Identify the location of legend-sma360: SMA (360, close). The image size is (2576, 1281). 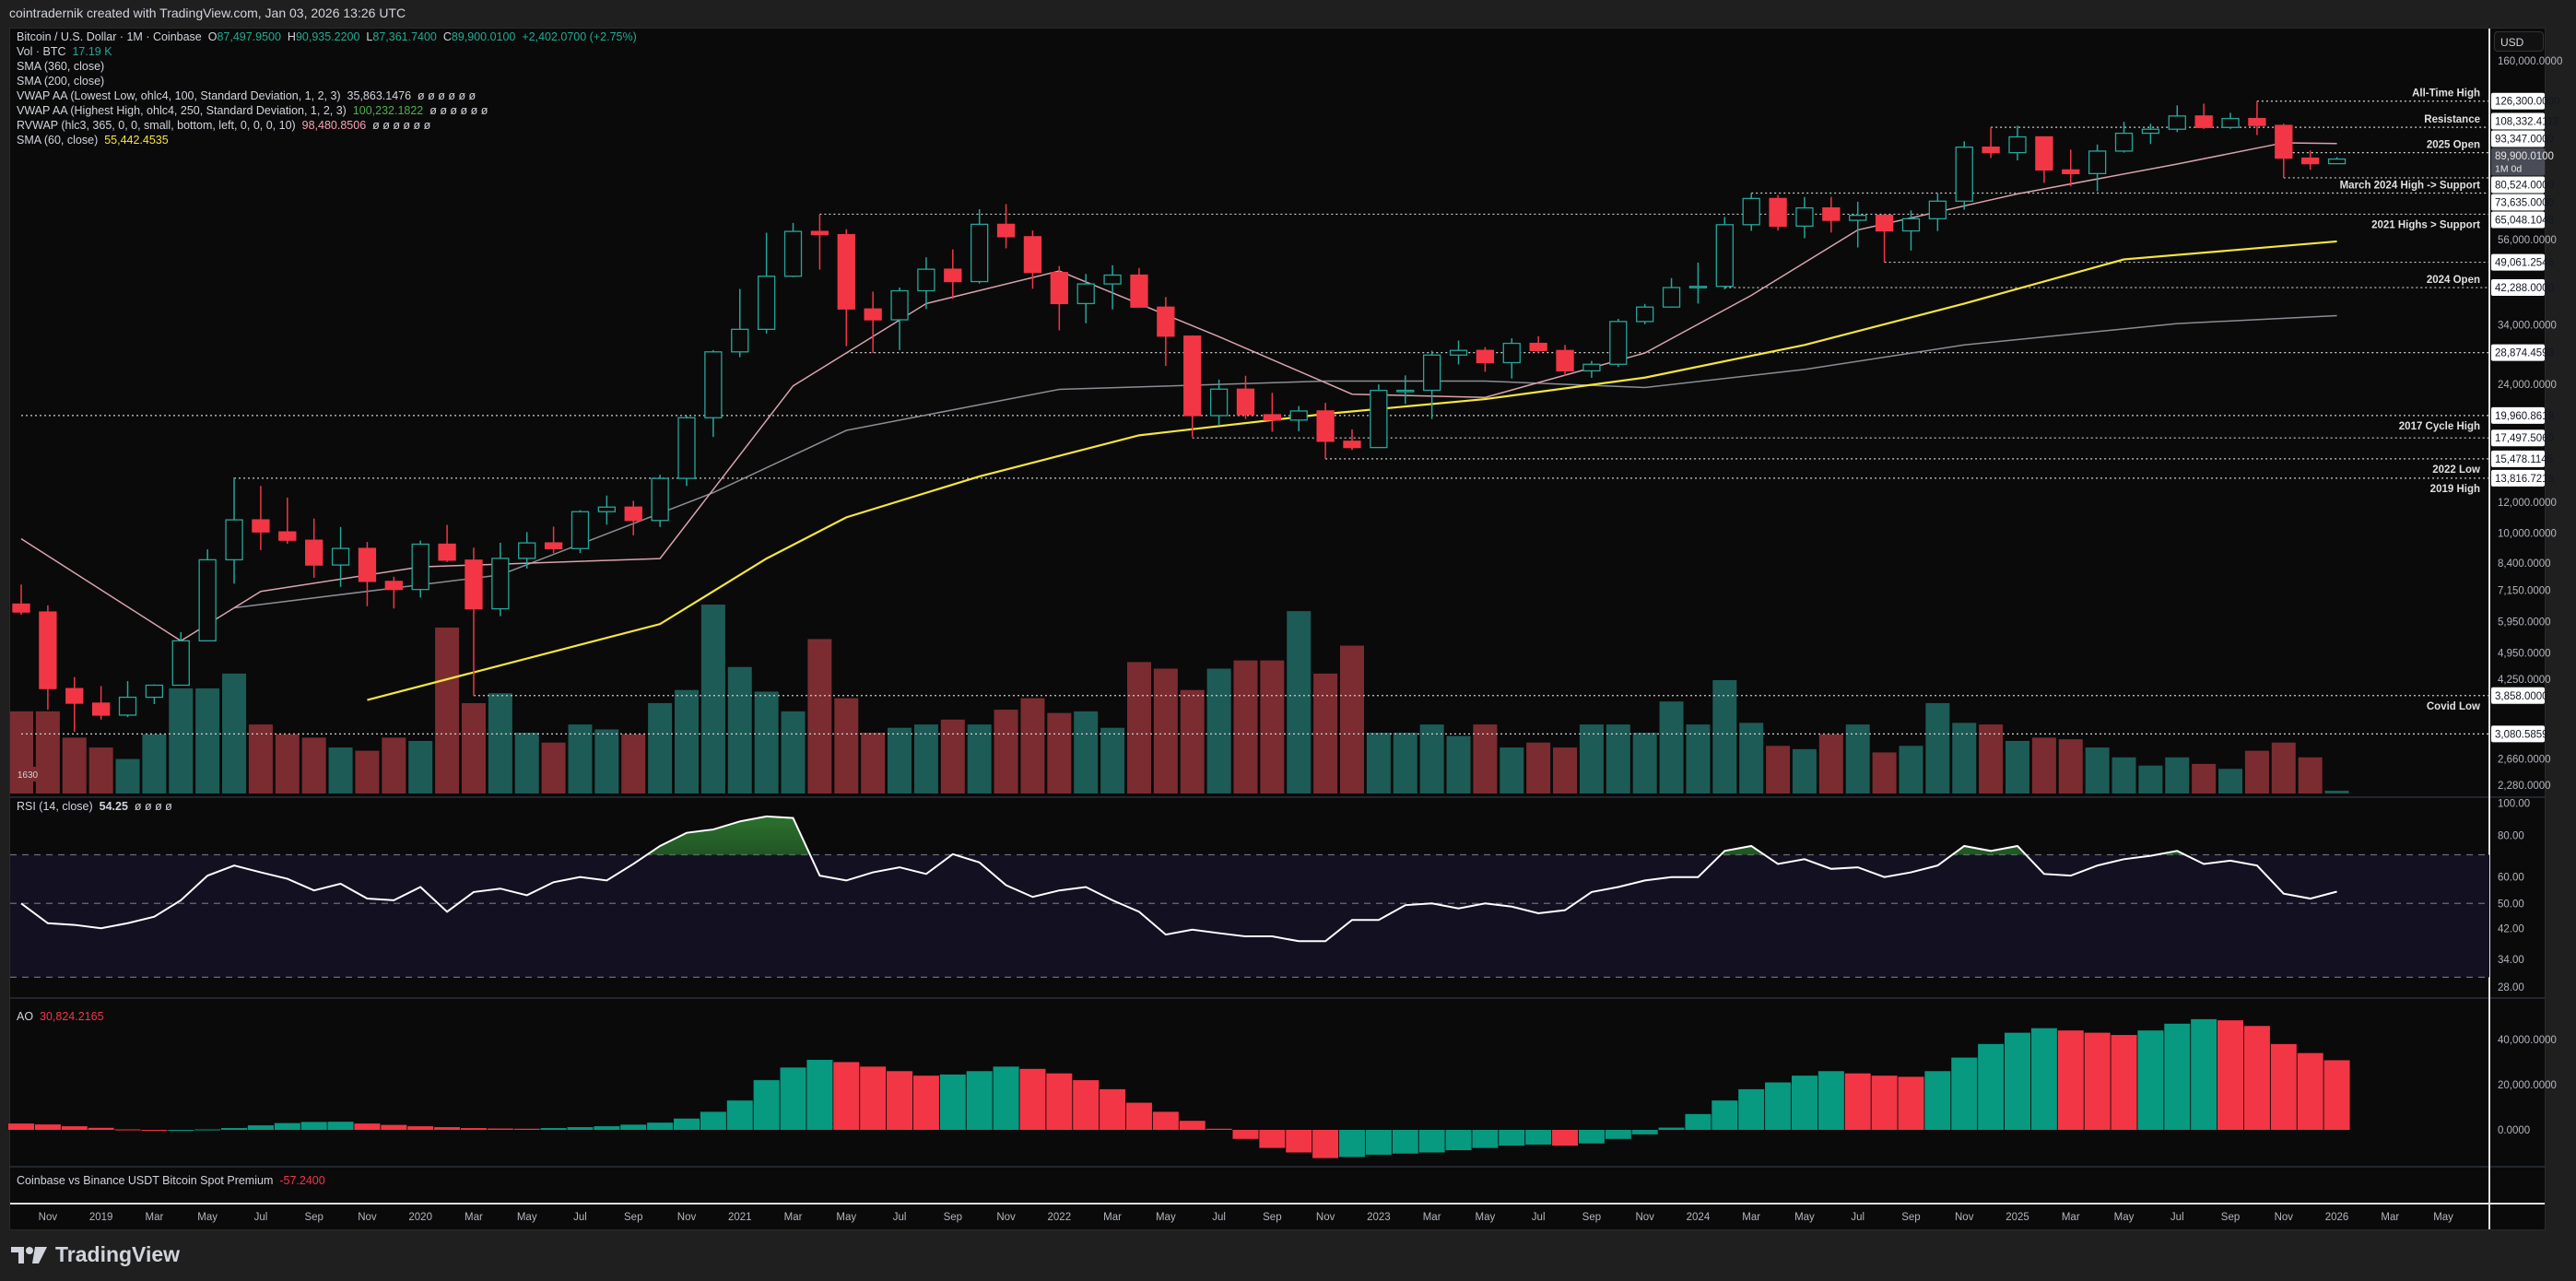
(61, 66).